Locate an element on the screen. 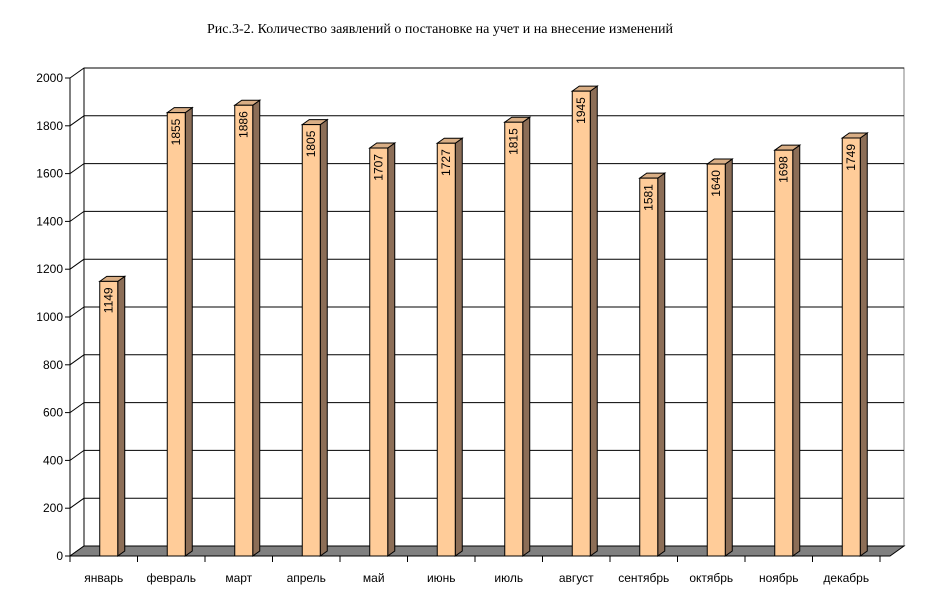 This screenshot has width=928, height=606. y-tick-label: 800 is located at coordinates (53, 365).